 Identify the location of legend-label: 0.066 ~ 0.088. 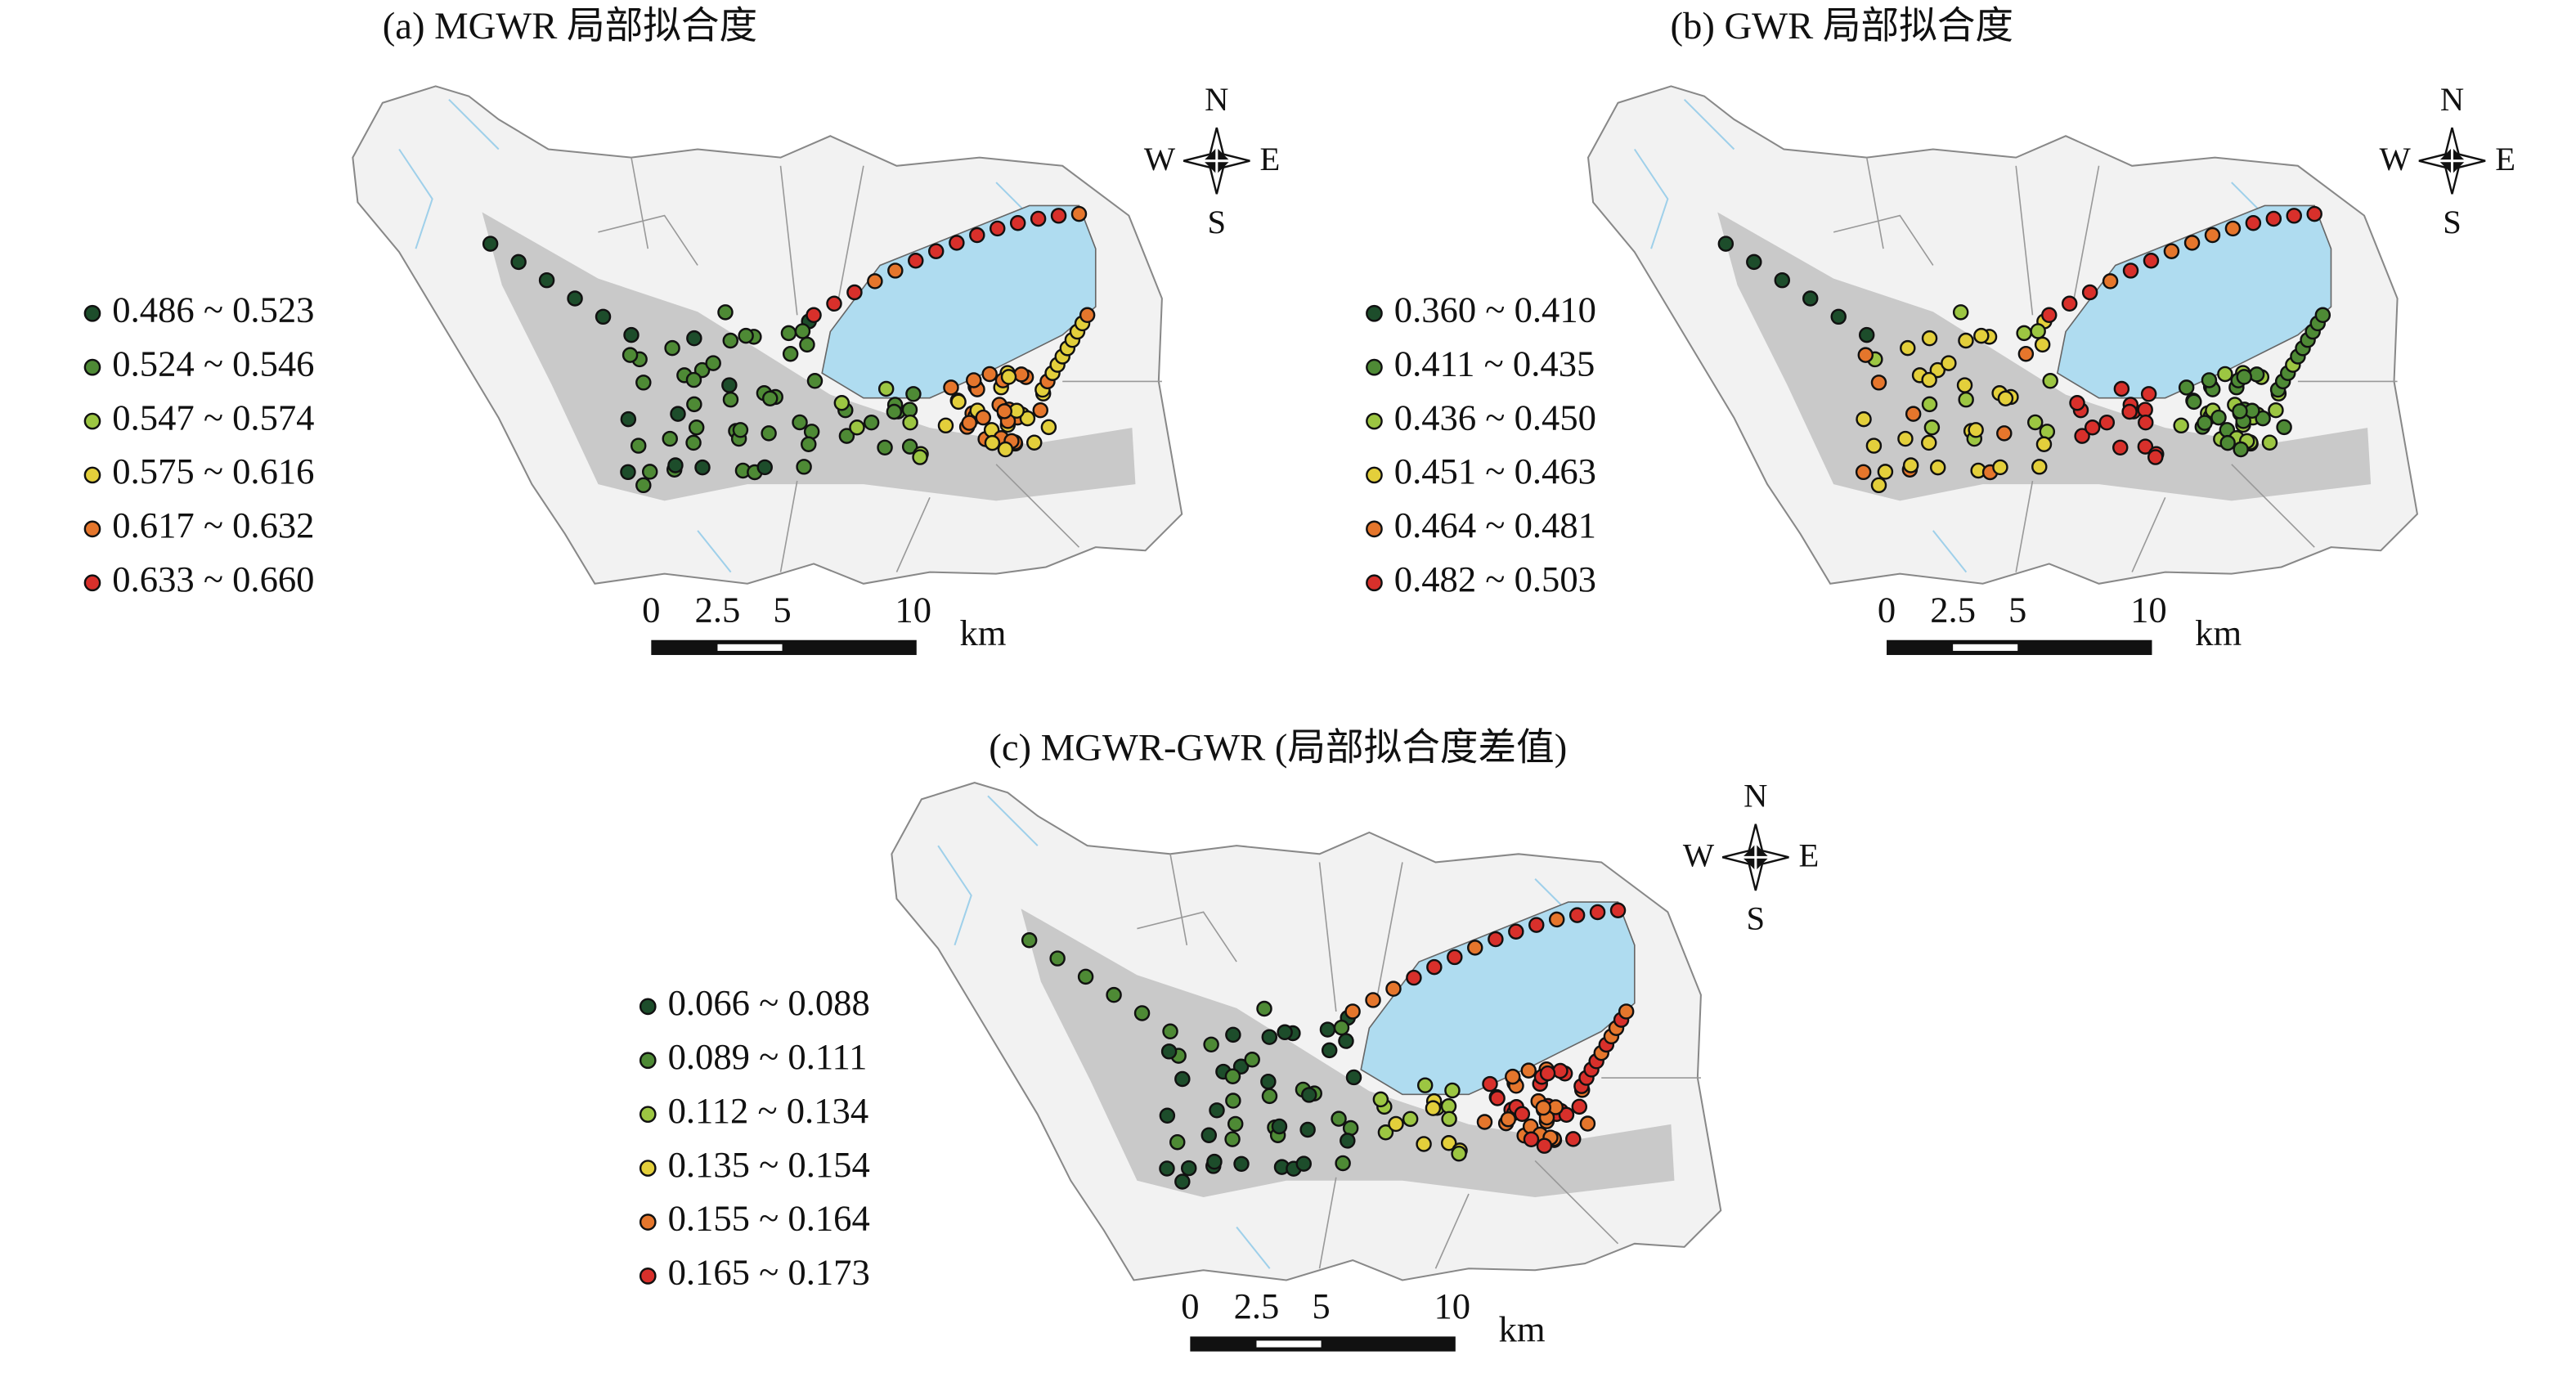
(769, 1002).